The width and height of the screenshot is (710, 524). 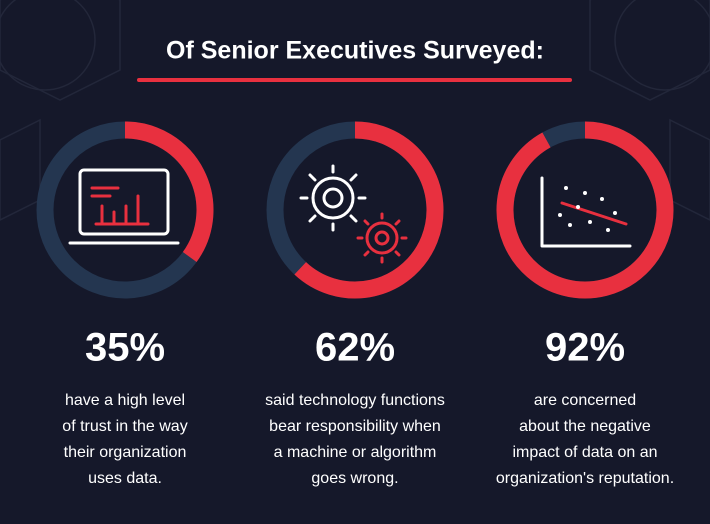 What do you see at coordinates (353, 214) in the screenshot?
I see `gears-icon` at bounding box center [353, 214].